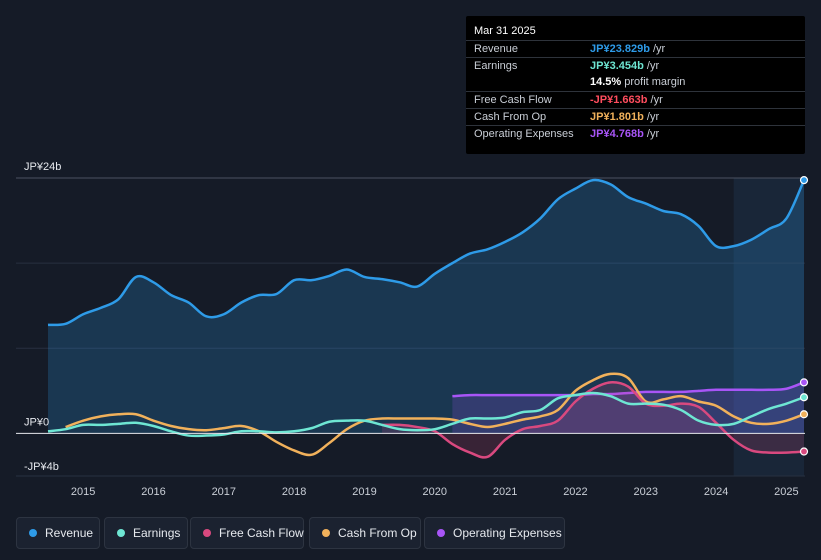  What do you see at coordinates (716, 492) in the screenshot?
I see `x-axis-tick-label: 2024` at bounding box center [716, 492].